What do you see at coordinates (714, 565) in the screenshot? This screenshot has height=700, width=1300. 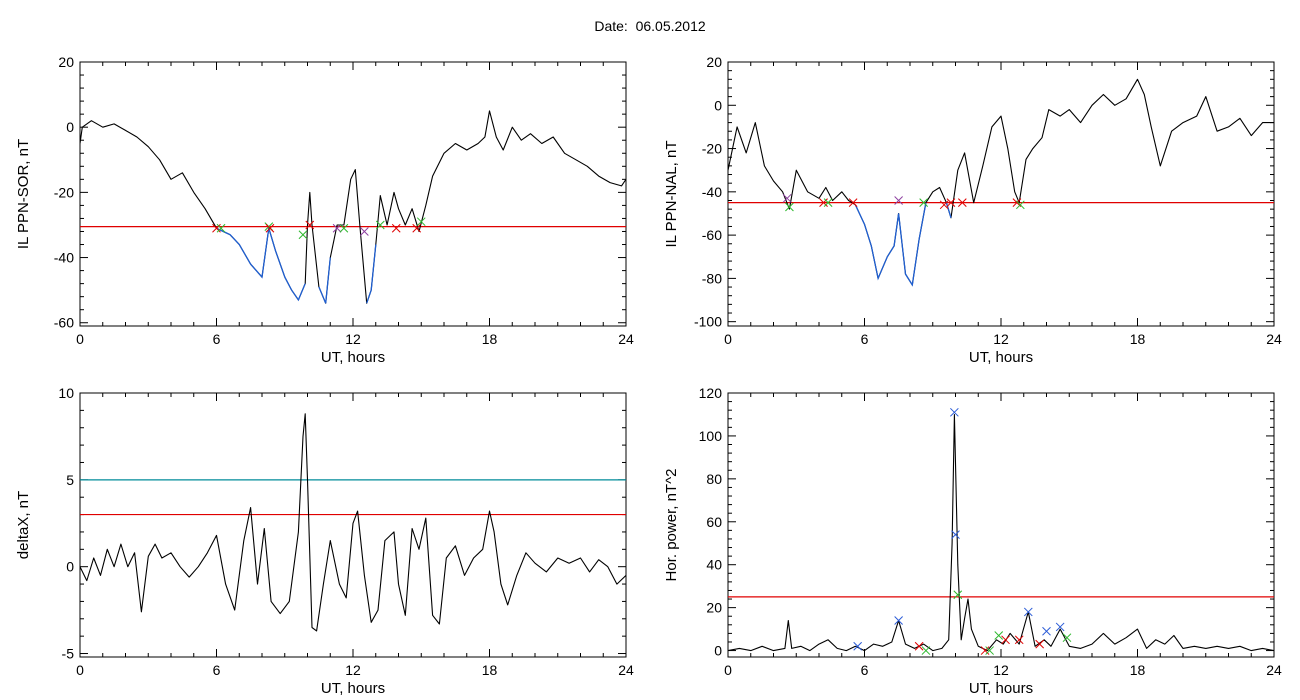 I see `y-tick-label: 40` at bounding box center [714, 565].